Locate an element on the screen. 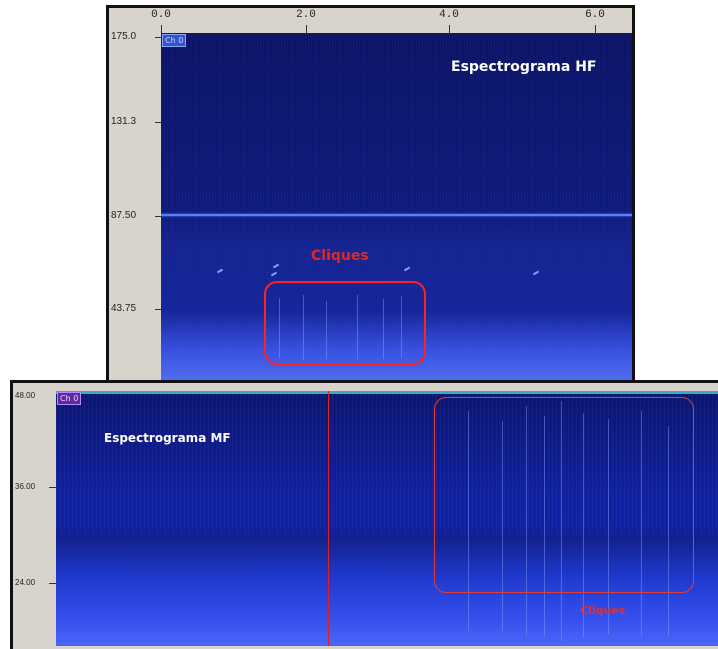 The image size is (718, 649). hf-y-label-131: 131.3 is located at coordinates (124, 121).